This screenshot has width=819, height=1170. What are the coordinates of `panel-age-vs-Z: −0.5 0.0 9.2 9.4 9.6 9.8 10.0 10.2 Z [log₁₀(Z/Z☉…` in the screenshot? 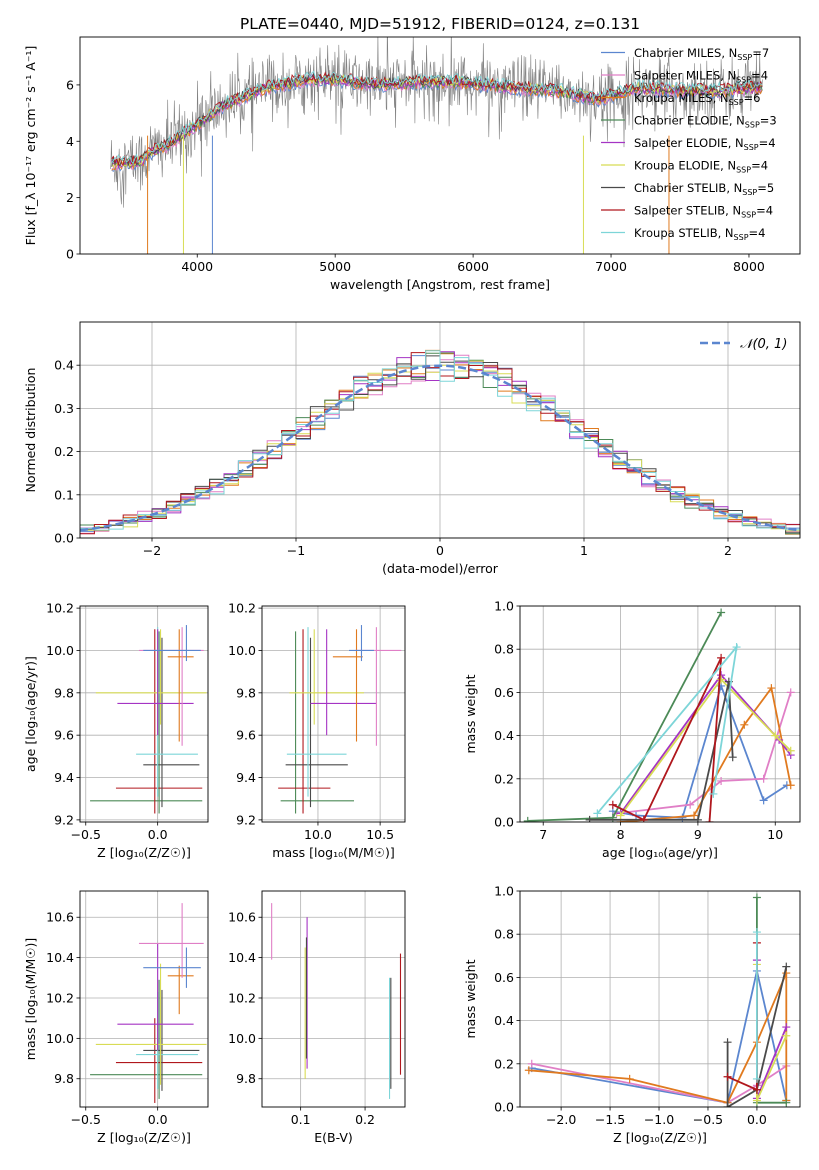 It's located at (116, 730).